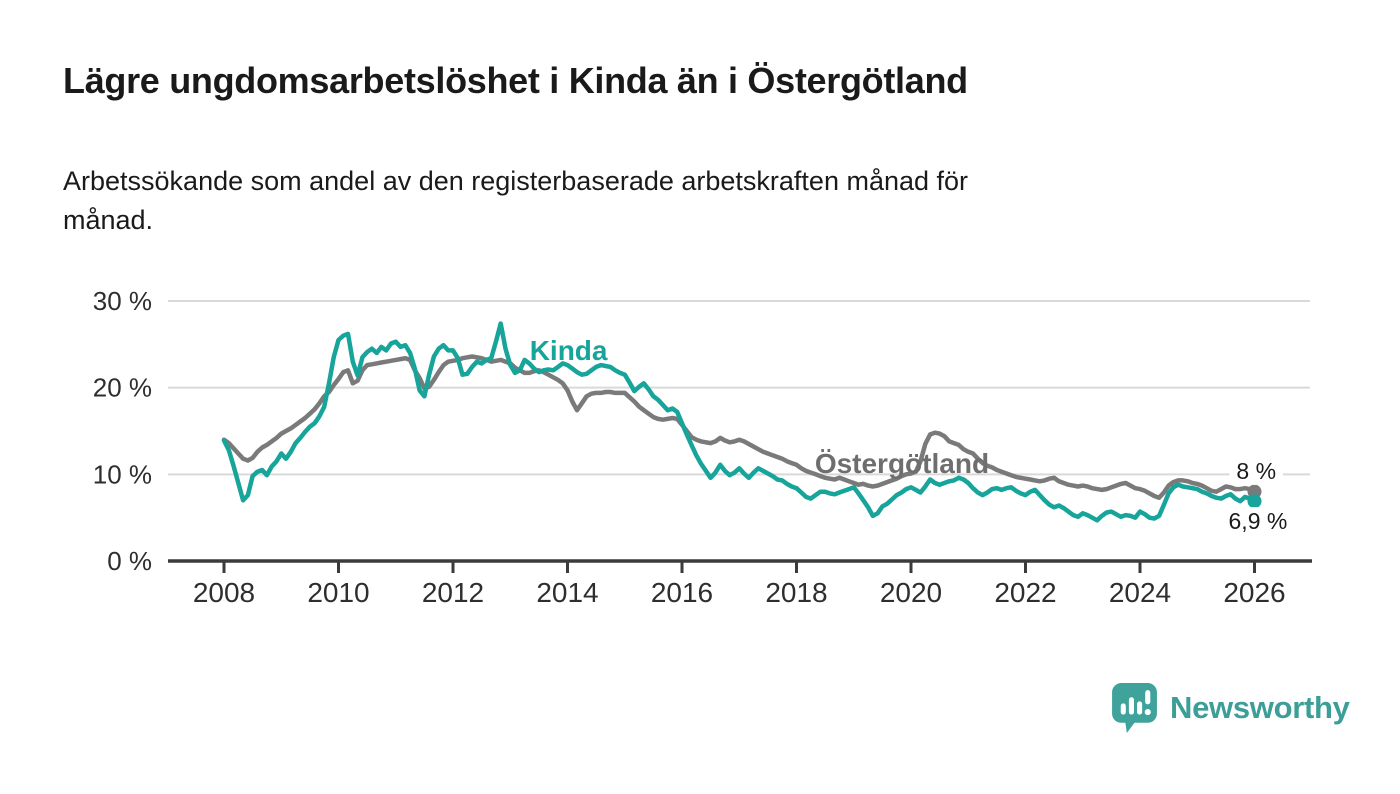  I want to click on value-label-kinda: 6,9 %, so click(1258, 521).